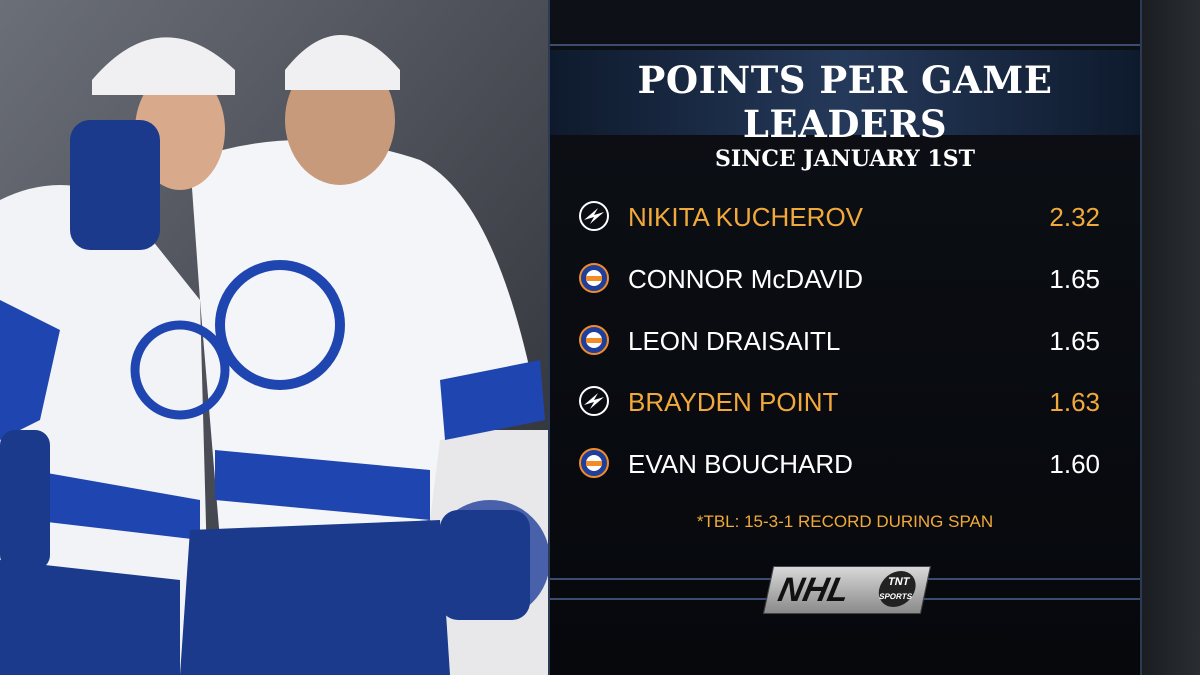 The height and width of the screenshot is (675, 1200). What do you see at coordinates (898, 582) in the screenshot?
I see `logo-network-text: TNT` at bounding box center [898, 582].